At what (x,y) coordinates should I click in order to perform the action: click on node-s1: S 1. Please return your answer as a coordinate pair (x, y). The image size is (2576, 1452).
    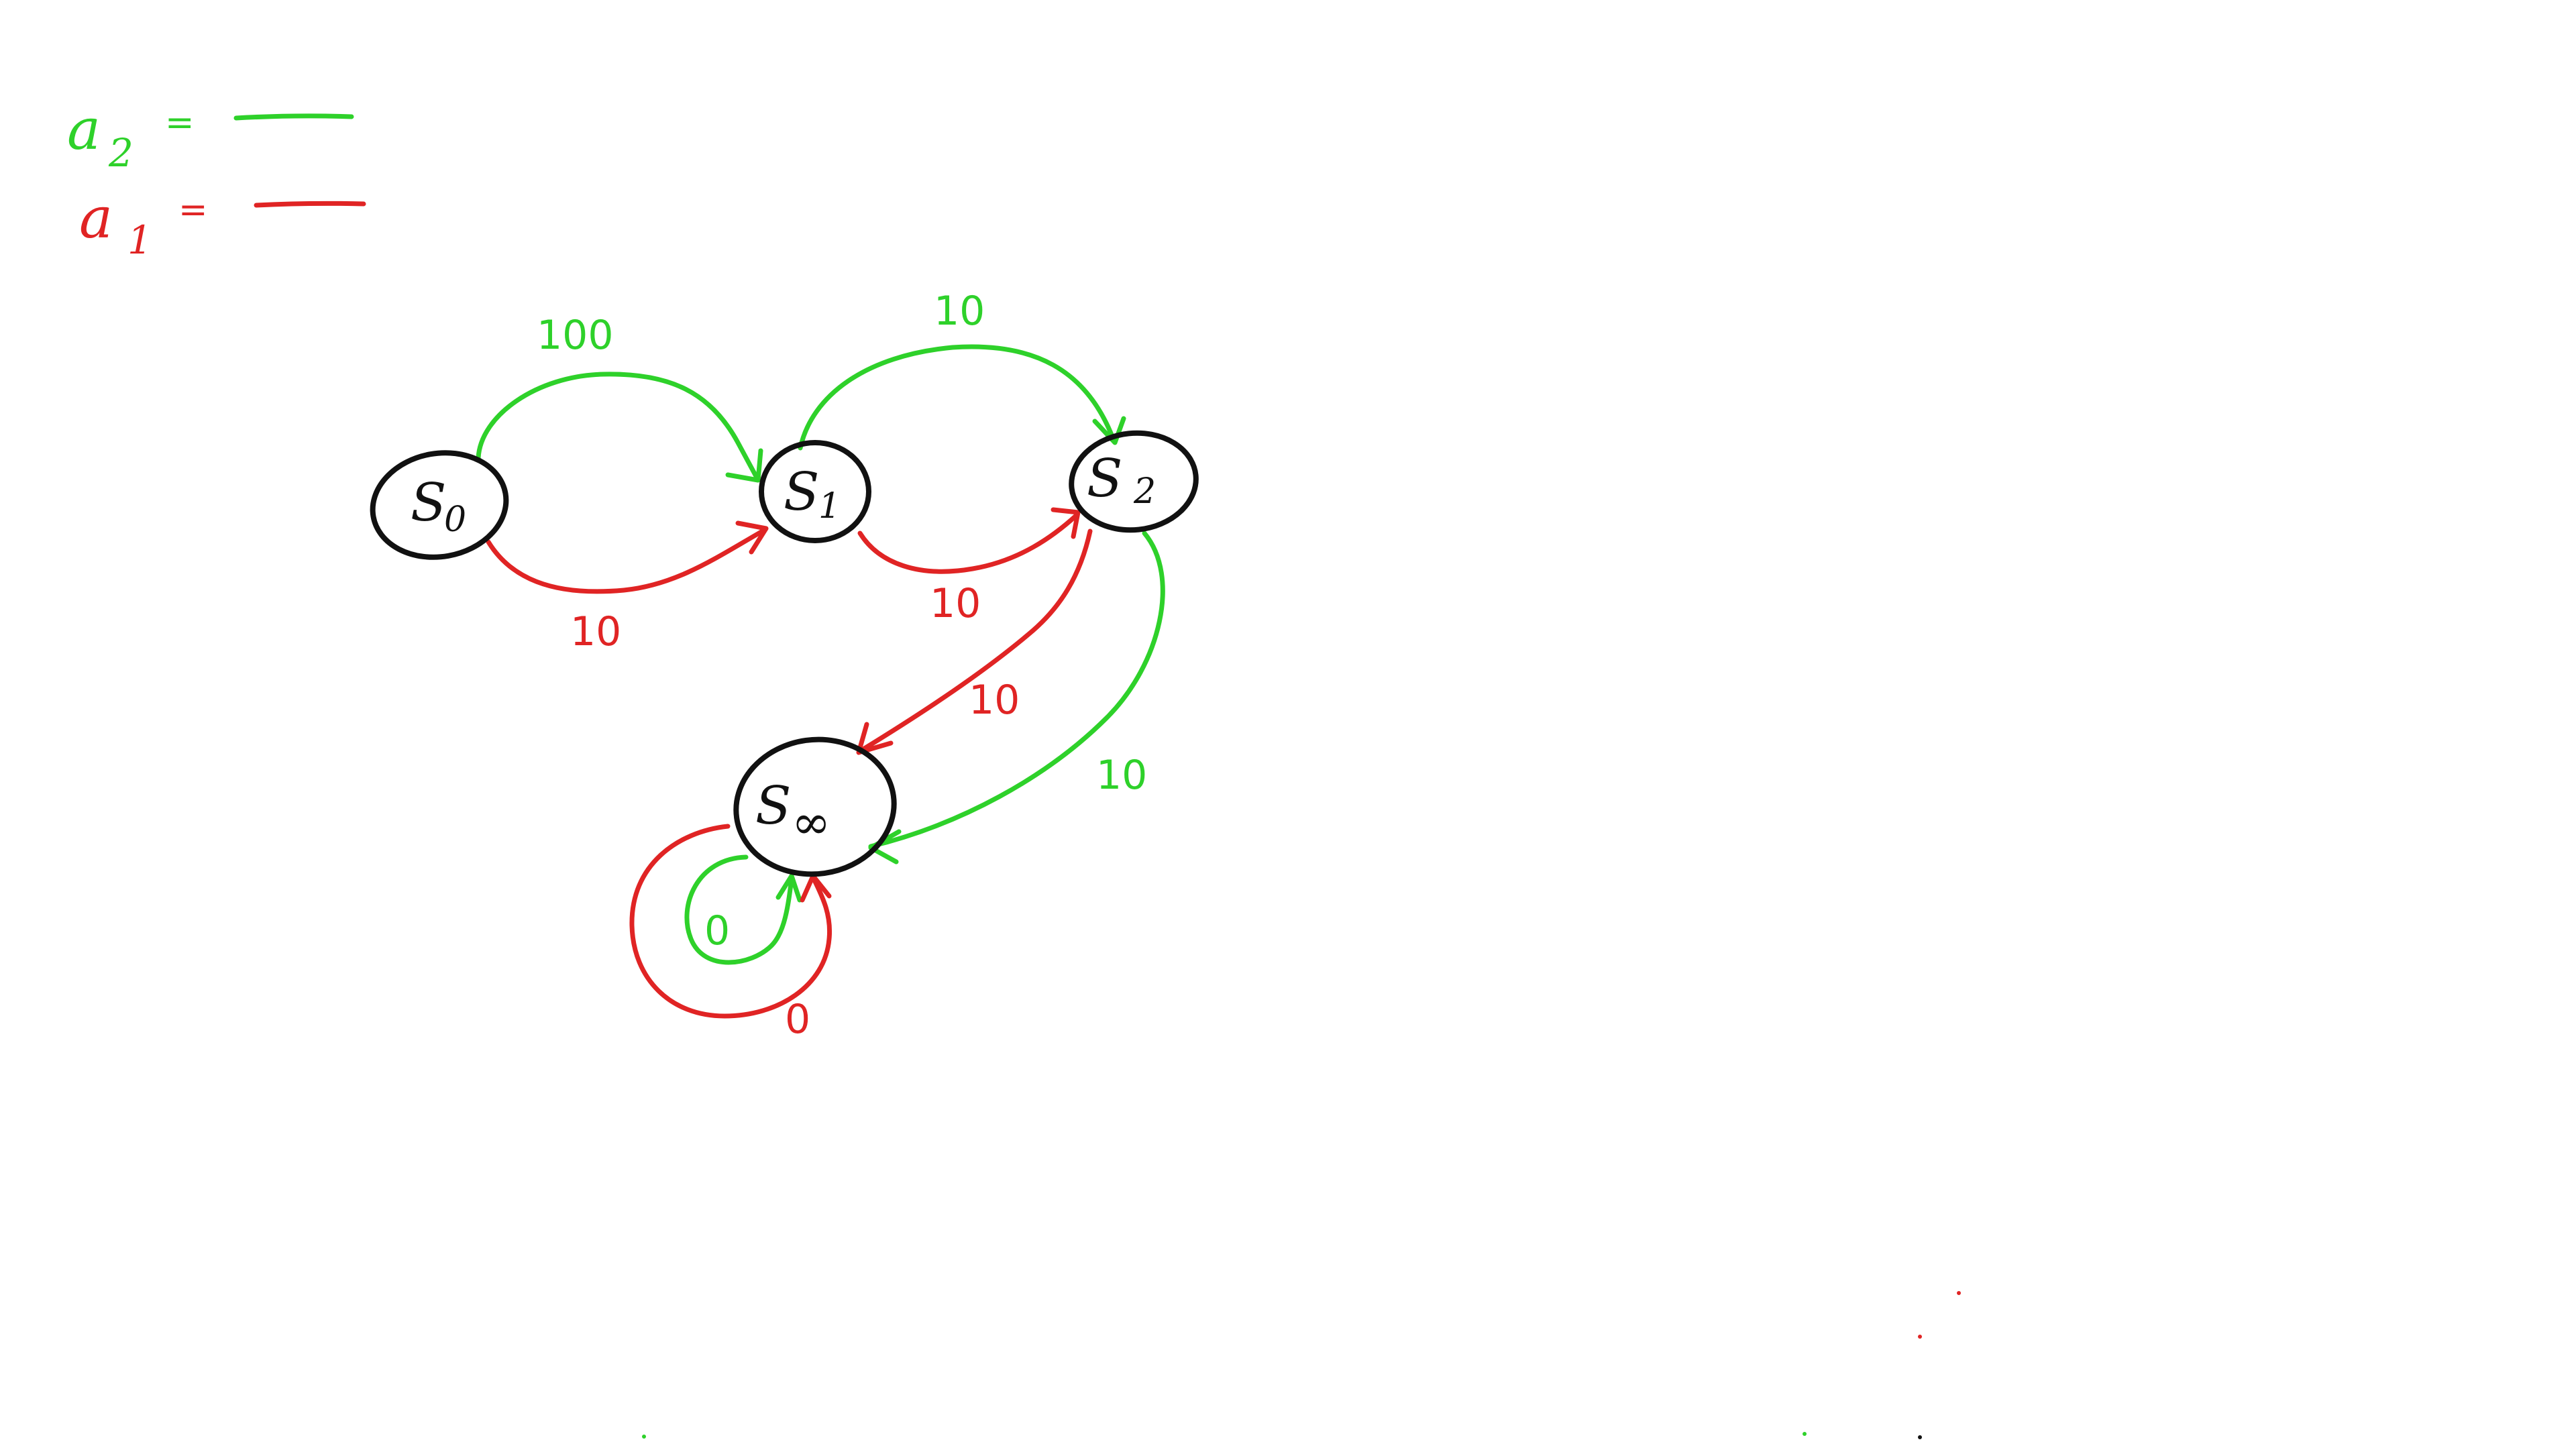
    Looking at the image, I should click on (815, 491).